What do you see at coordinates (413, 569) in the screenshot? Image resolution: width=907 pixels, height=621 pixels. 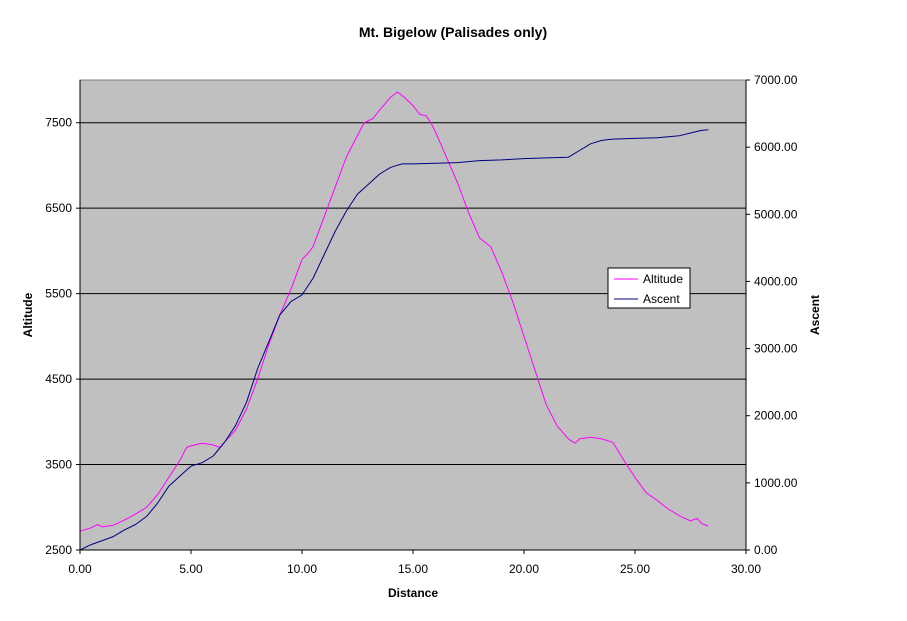 I see `x-tick-label-3: 15.00` at bounding box center [413, 569].